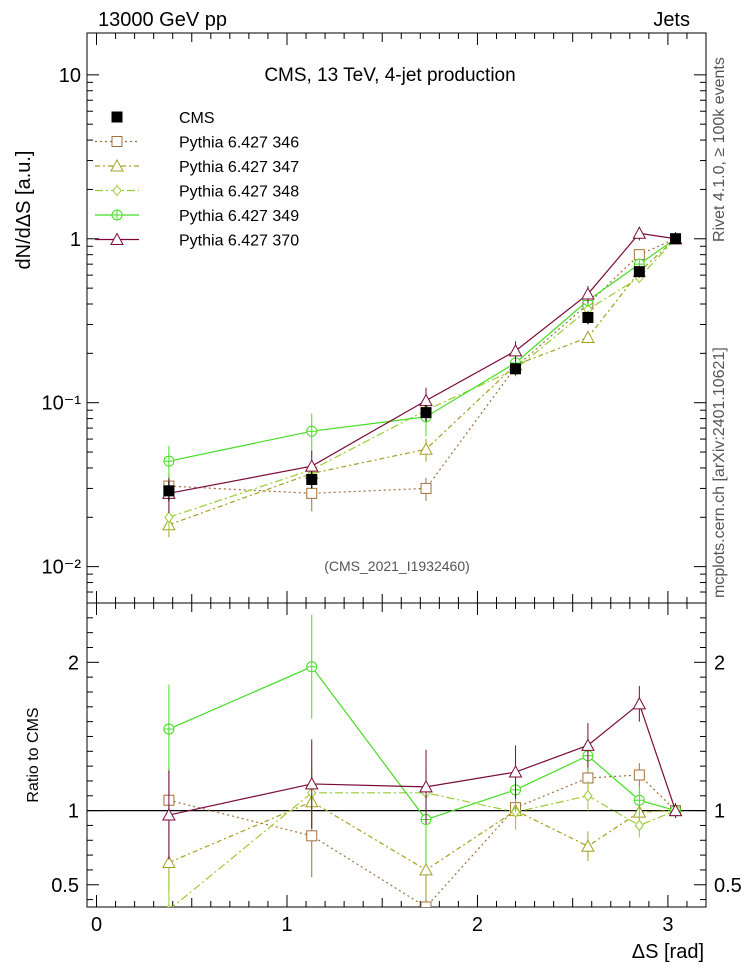 The height and width of the screenshot is (972, 746). What do you see at coordinates (397, 566) in the screenshot?
I see `analysis-label: (CMS_2021_I1932460)` at bounding box center [397, 566].